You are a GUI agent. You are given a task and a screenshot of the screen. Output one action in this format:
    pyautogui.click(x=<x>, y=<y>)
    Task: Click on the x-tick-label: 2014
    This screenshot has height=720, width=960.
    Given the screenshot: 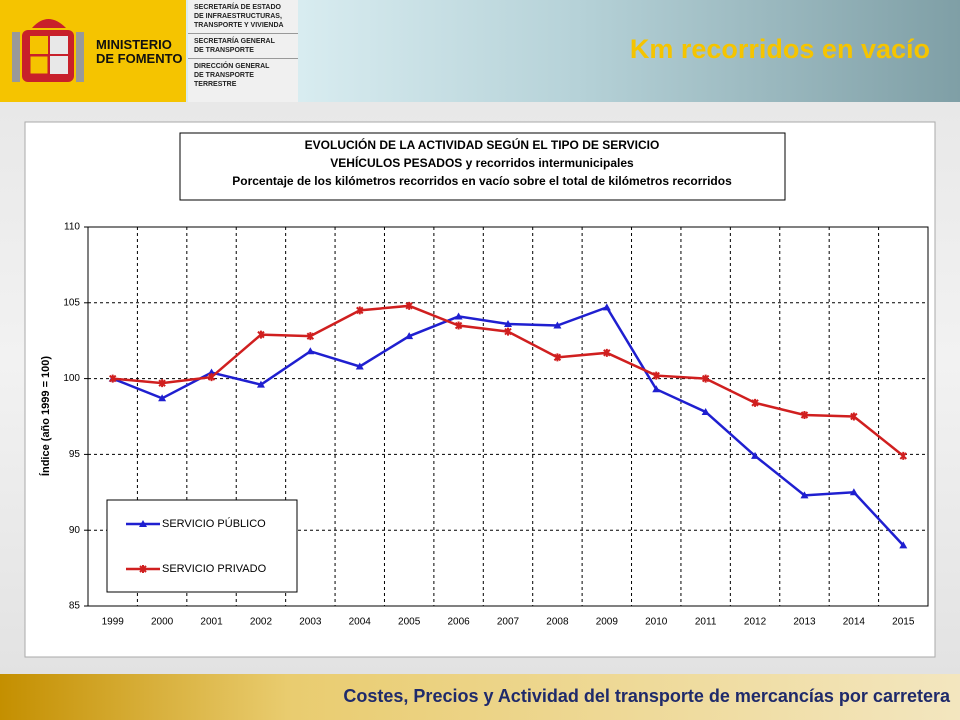 What is the action you would take?
    pyautogui.click(x=854, y=622)
    